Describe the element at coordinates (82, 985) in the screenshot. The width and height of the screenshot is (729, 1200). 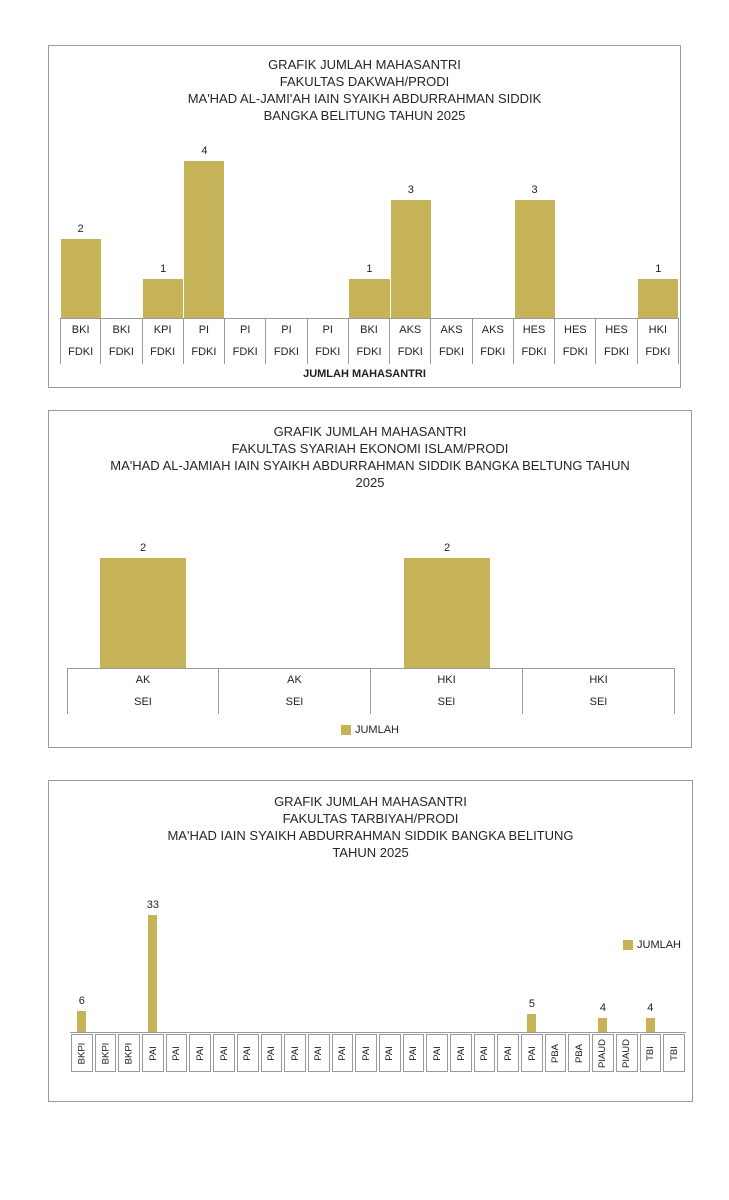
I see `chart-column: 6 BKPI` at that location.